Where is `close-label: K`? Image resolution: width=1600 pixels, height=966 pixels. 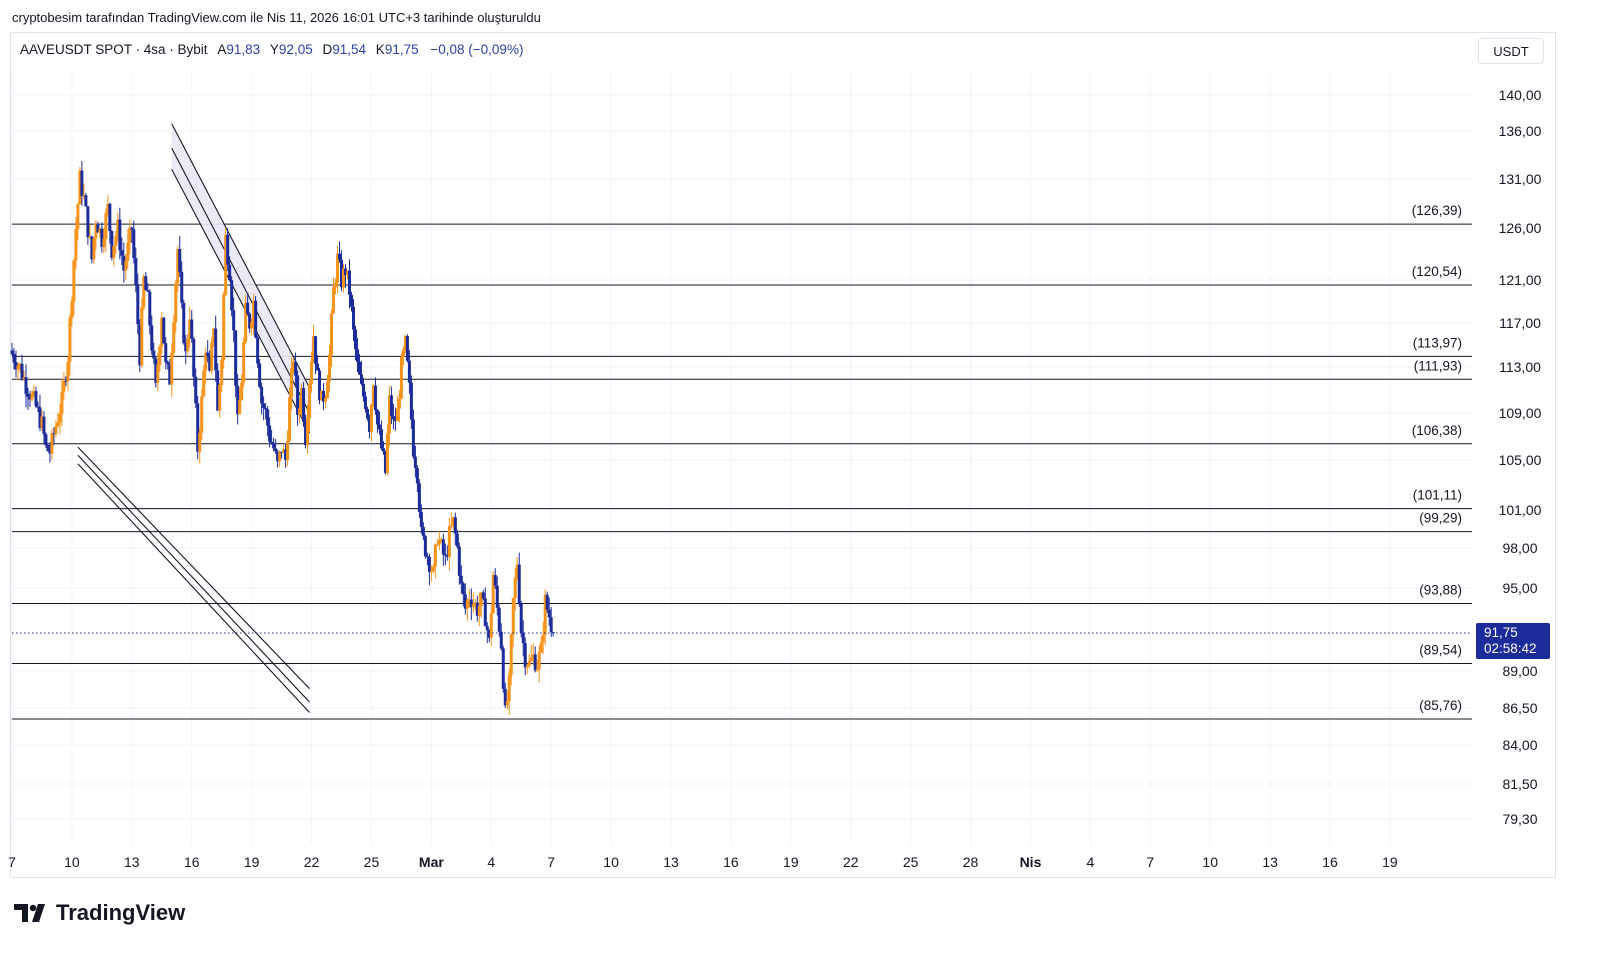
close-label: K is located at coordinates (380, 49).